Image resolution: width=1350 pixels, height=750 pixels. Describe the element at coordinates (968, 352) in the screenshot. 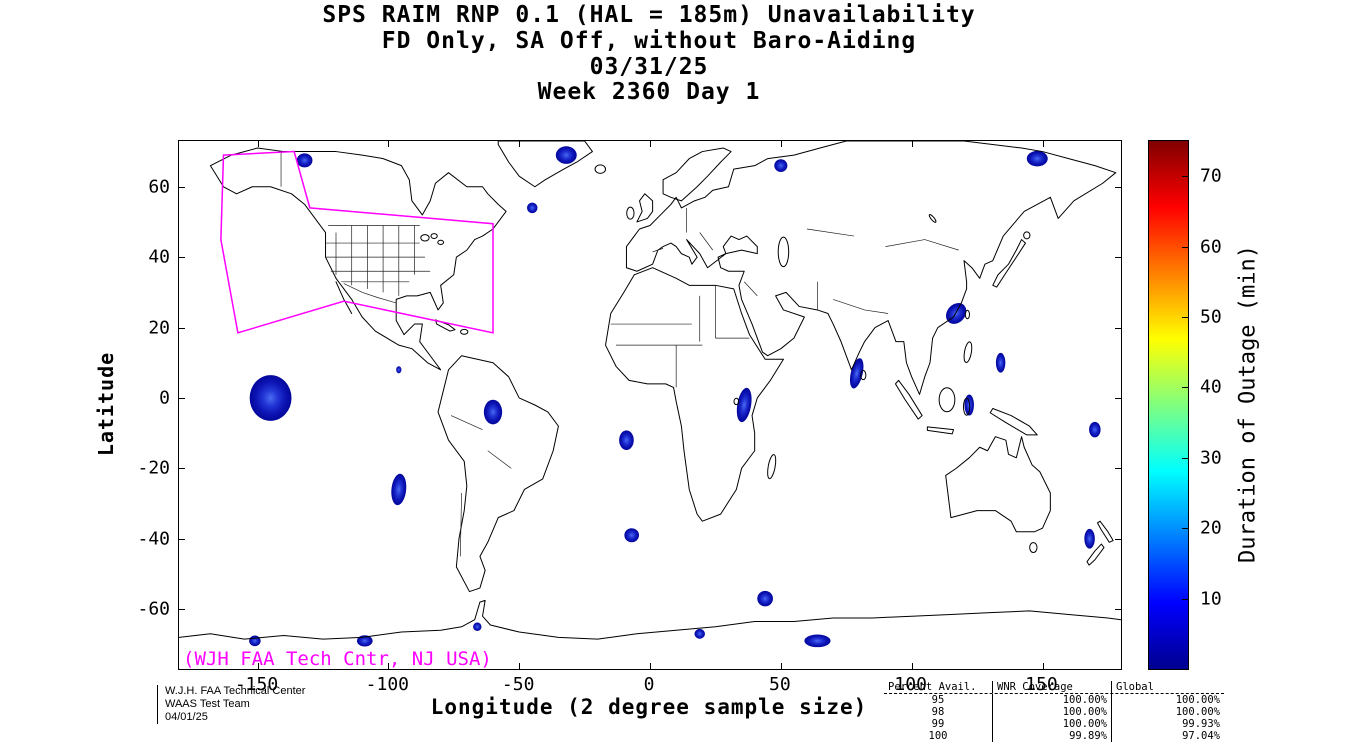

I see `philippines-coastline` at that location.